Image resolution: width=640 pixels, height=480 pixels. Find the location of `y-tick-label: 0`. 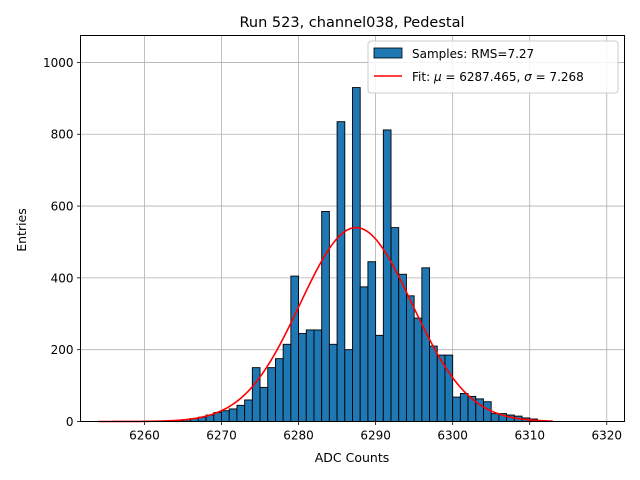

y-tick-label: 0 is located at coordinates (70, 422).